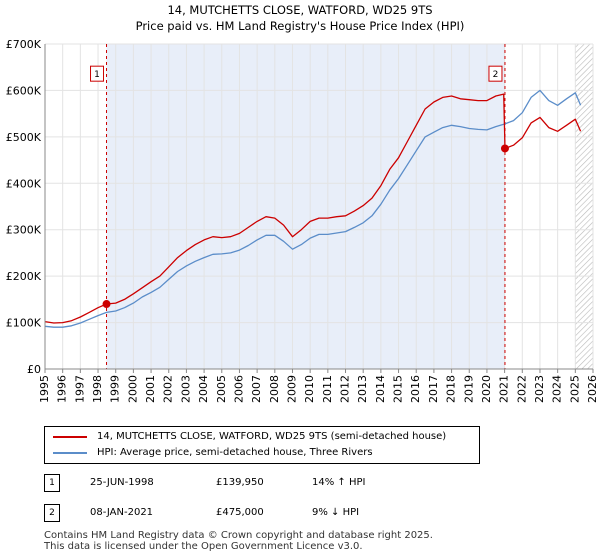  What do you see at coordinates (52, 483) in the screenshot?
I see `transaction-badge: 1` at bounding box center [52, 483].